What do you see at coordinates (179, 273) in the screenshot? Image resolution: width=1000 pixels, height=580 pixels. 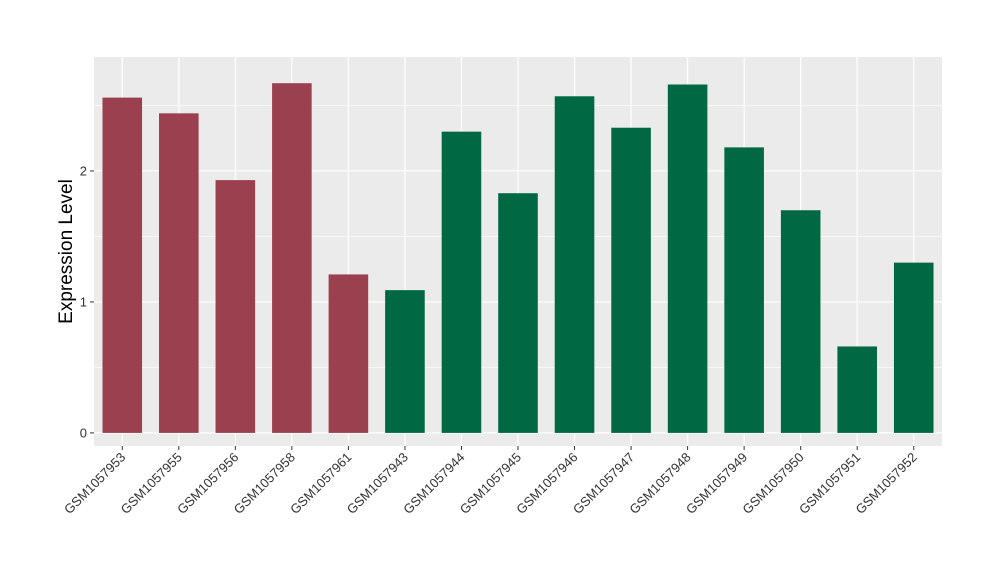 I see `bar-GSM1057955` at bounding box center [179, 273].